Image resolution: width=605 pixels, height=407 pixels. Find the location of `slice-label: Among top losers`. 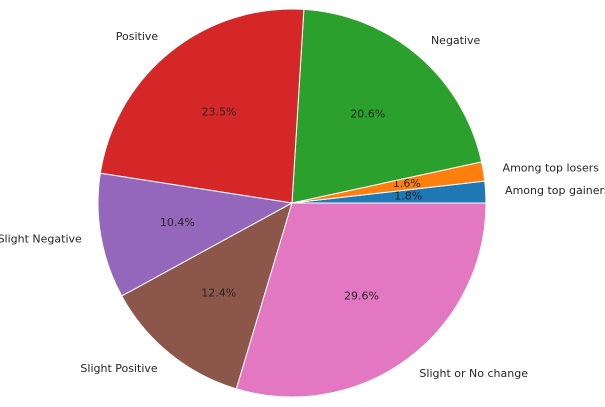

slice-label: Among top losers is located at coordinates (551, 167).